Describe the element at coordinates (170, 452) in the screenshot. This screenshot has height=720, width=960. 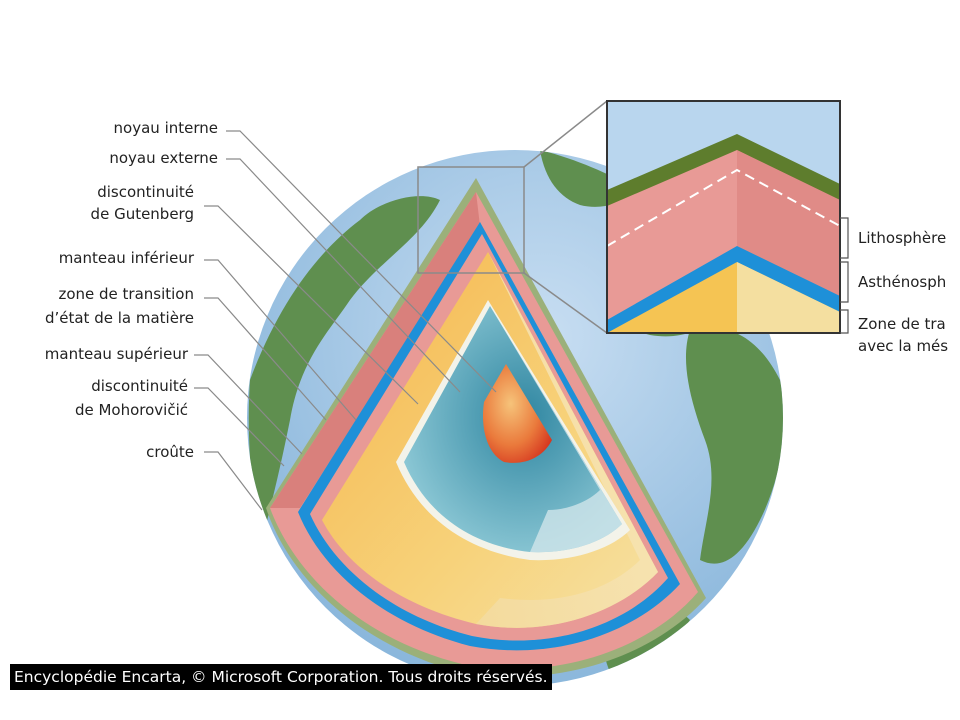
I see `label-crust: croûte` at that location.